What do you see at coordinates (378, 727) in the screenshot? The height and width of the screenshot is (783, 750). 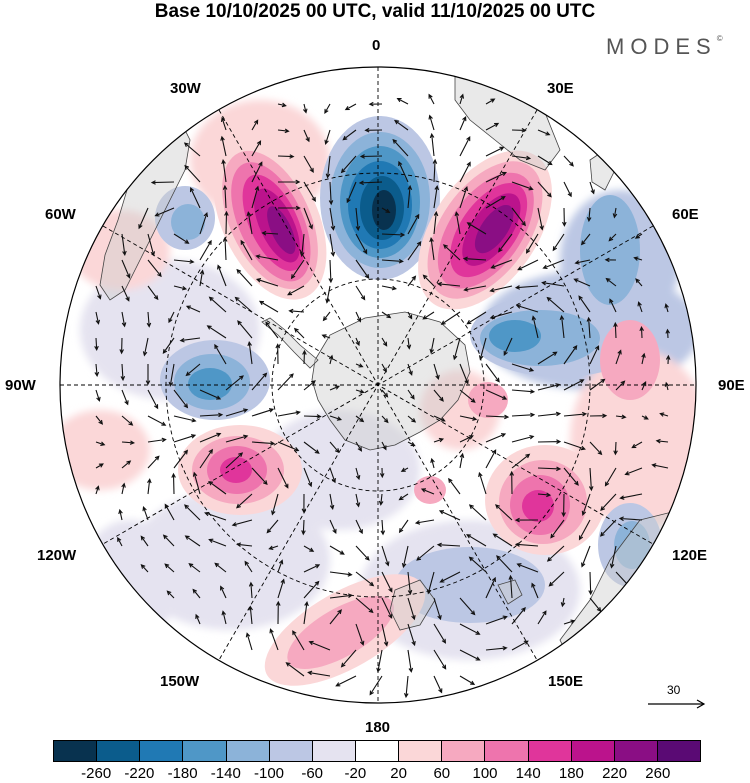 I see `lon-label-180: 180` at bounding box center [378, 727].